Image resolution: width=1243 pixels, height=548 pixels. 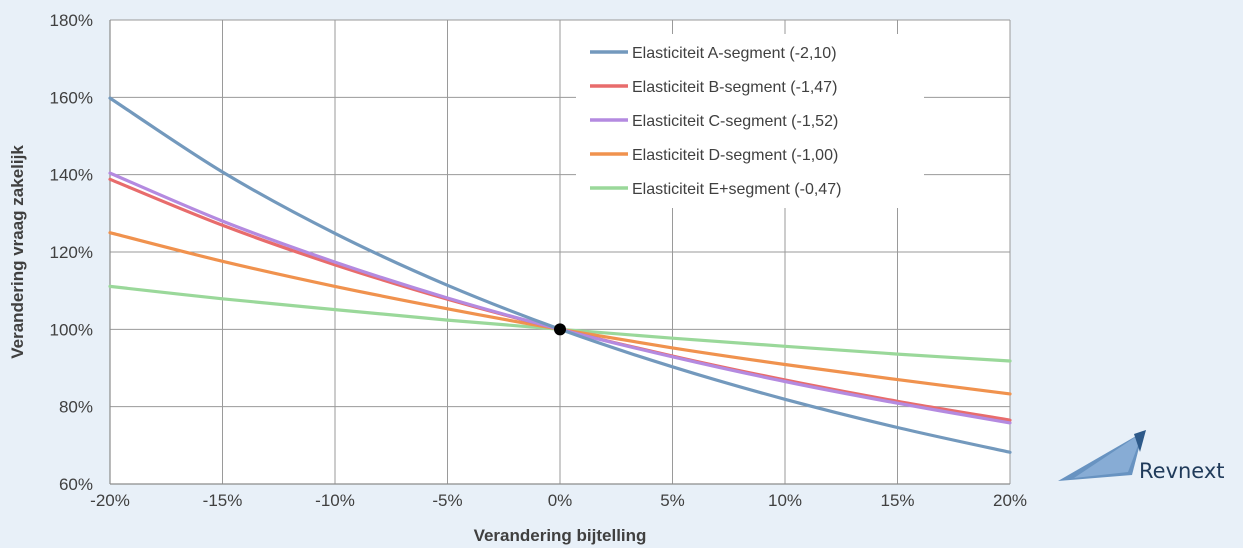 What do you see at coordinates (71, 97) in the screenshot?
I see `y-tick-label: 160%` at bounding box center [71, 97].